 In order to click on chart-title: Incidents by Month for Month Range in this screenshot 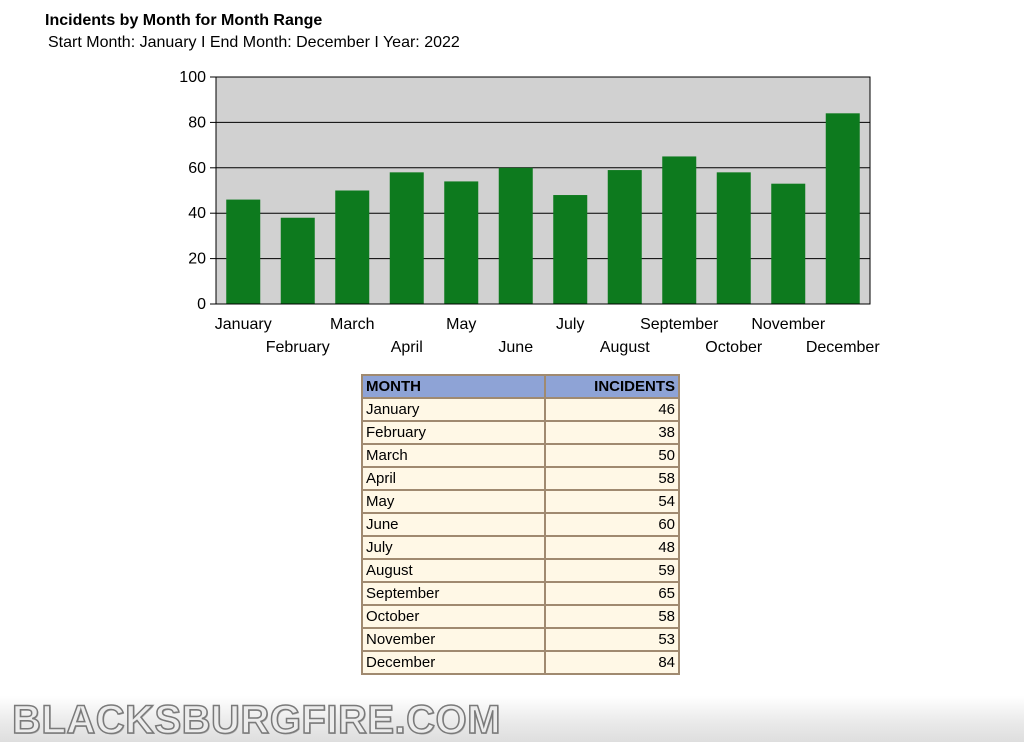, I will do `click(184, 20)`.